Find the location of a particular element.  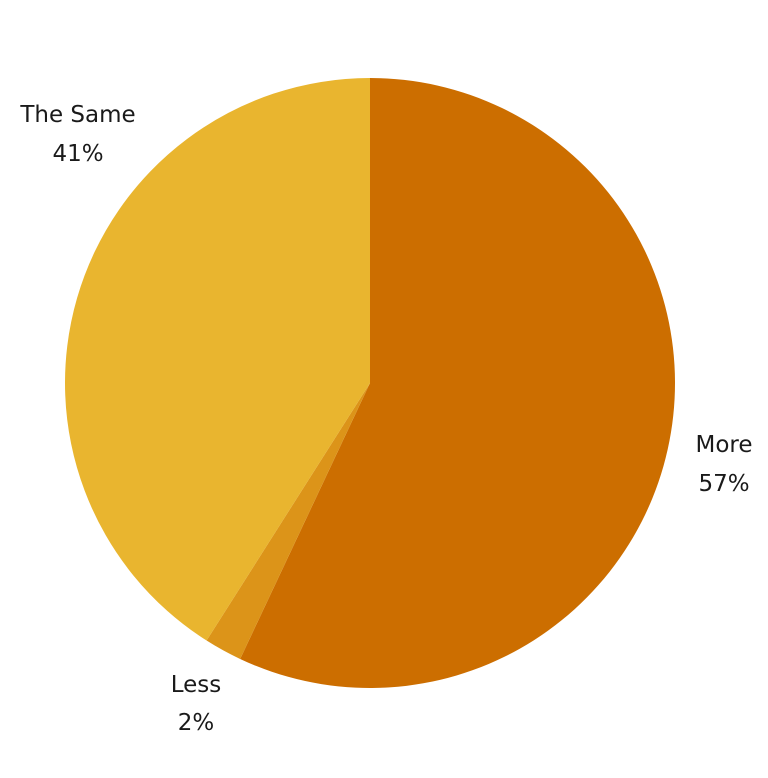

pie-slice-less is located at coordinates (288, 521).